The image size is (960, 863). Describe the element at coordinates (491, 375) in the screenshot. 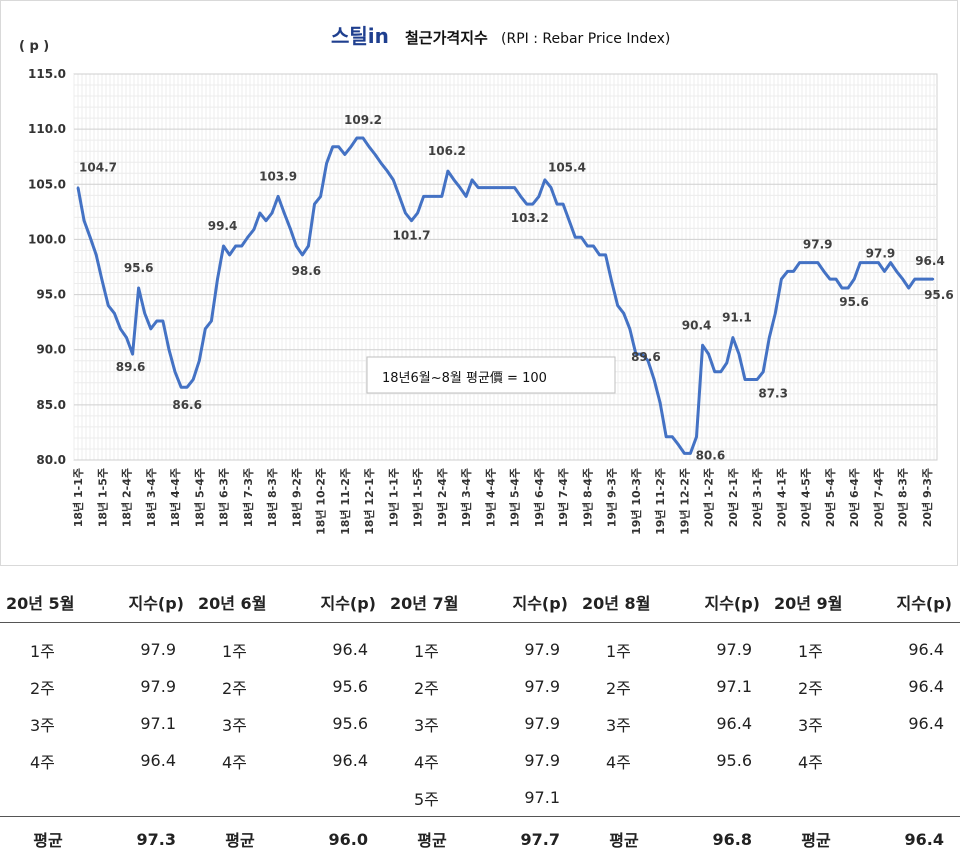

I see `base-note-box` at that location.